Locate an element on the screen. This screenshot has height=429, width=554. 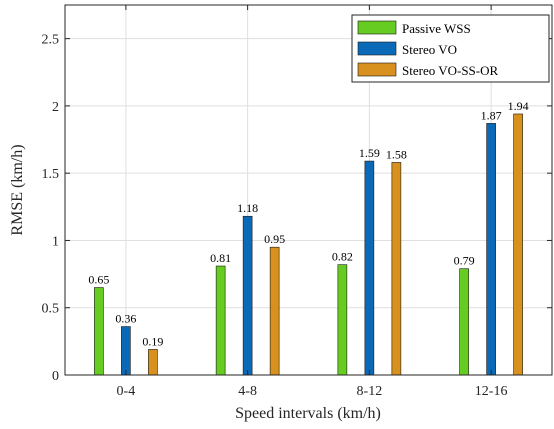
y-tick-label: 2.5 is located at coordinates (51, 40).